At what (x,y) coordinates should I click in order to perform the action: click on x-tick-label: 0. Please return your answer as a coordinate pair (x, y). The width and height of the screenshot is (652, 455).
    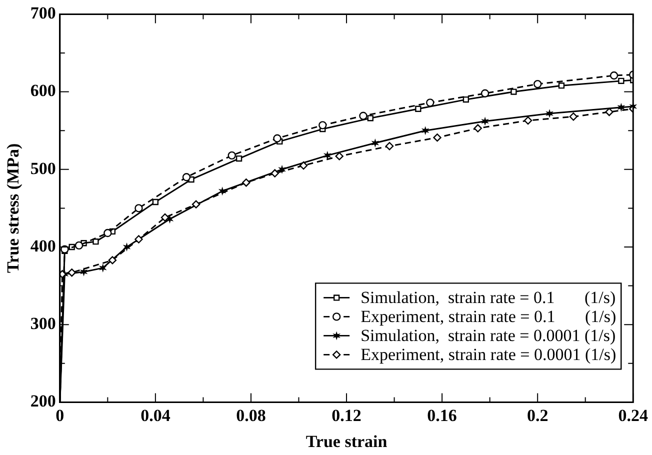
    Looking at the image, I should click on (60, 415).